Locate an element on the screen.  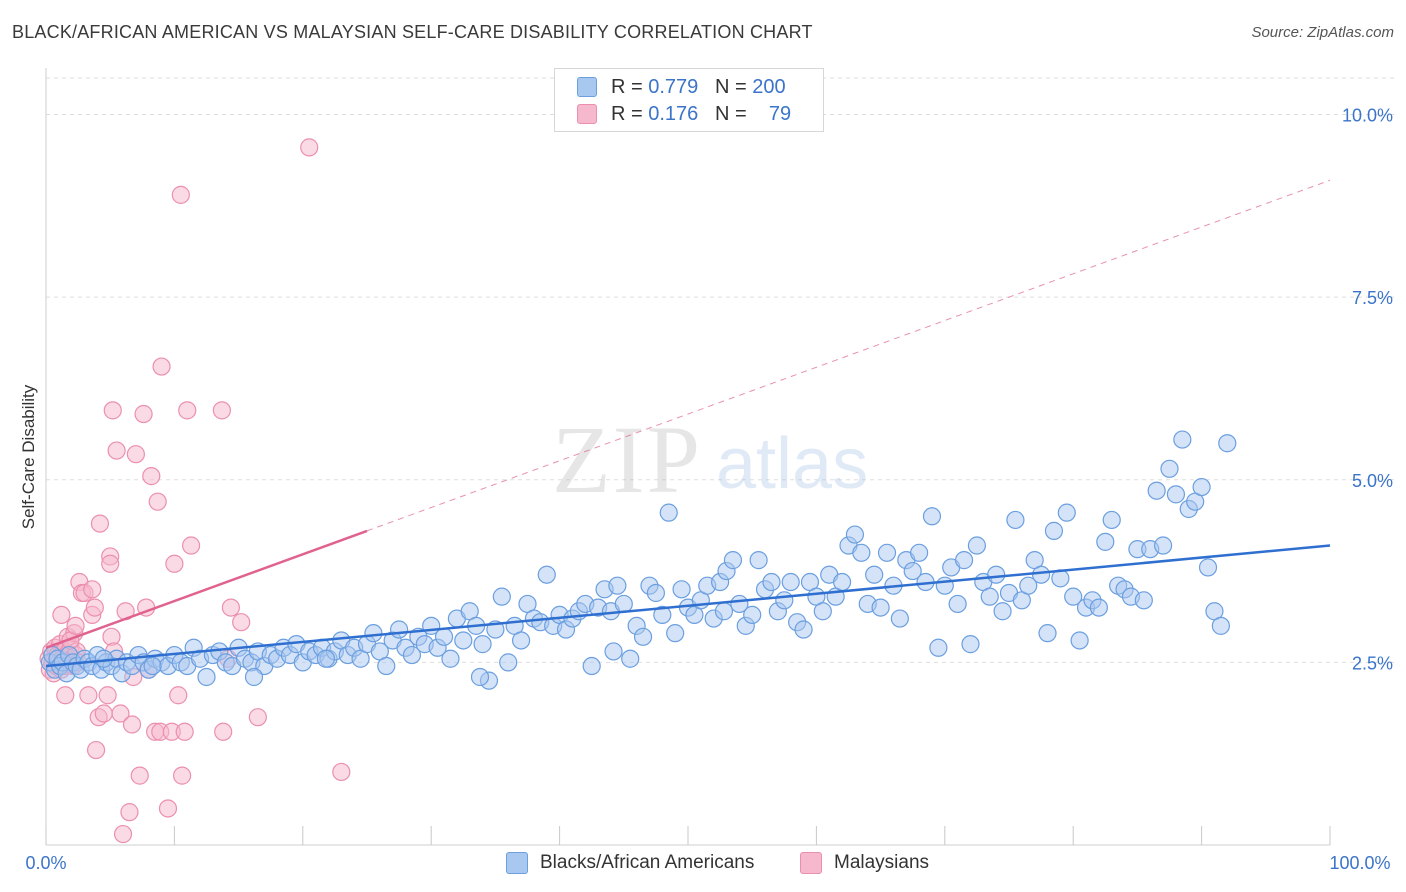
watermark-atlas: atlas is located at coordinates (792, 464).